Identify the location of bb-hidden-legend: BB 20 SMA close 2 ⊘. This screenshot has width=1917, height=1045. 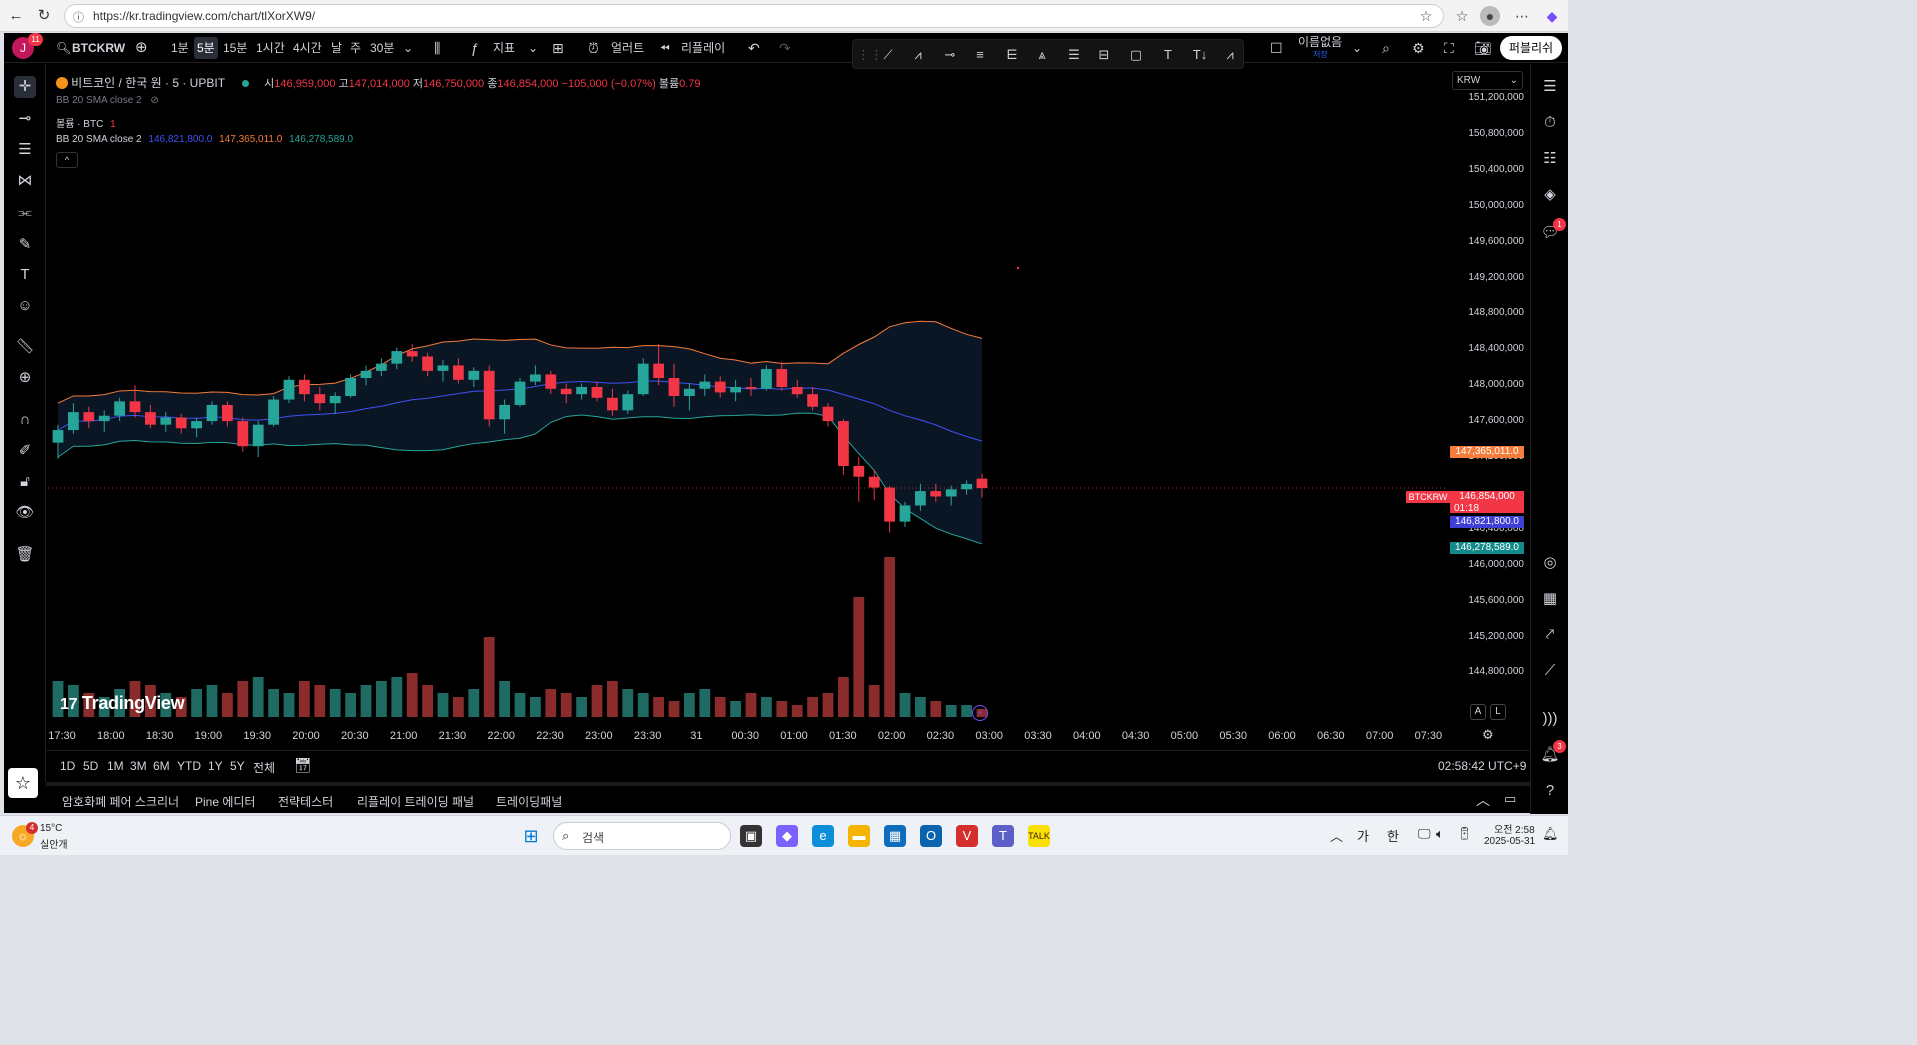
(107, 100).